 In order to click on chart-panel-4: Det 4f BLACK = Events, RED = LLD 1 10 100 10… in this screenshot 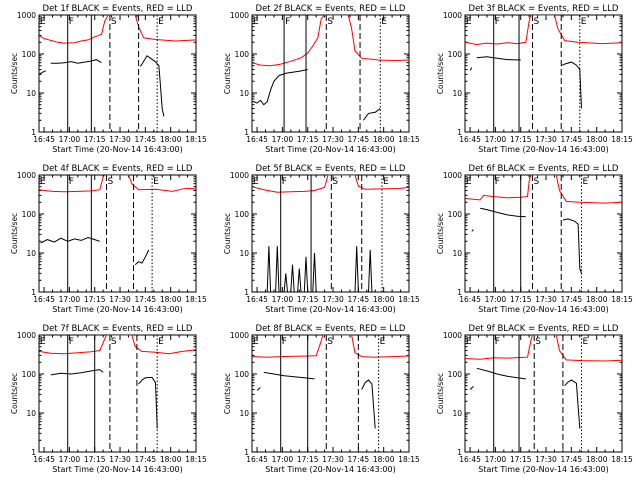, I will do `click(108, 239)`.